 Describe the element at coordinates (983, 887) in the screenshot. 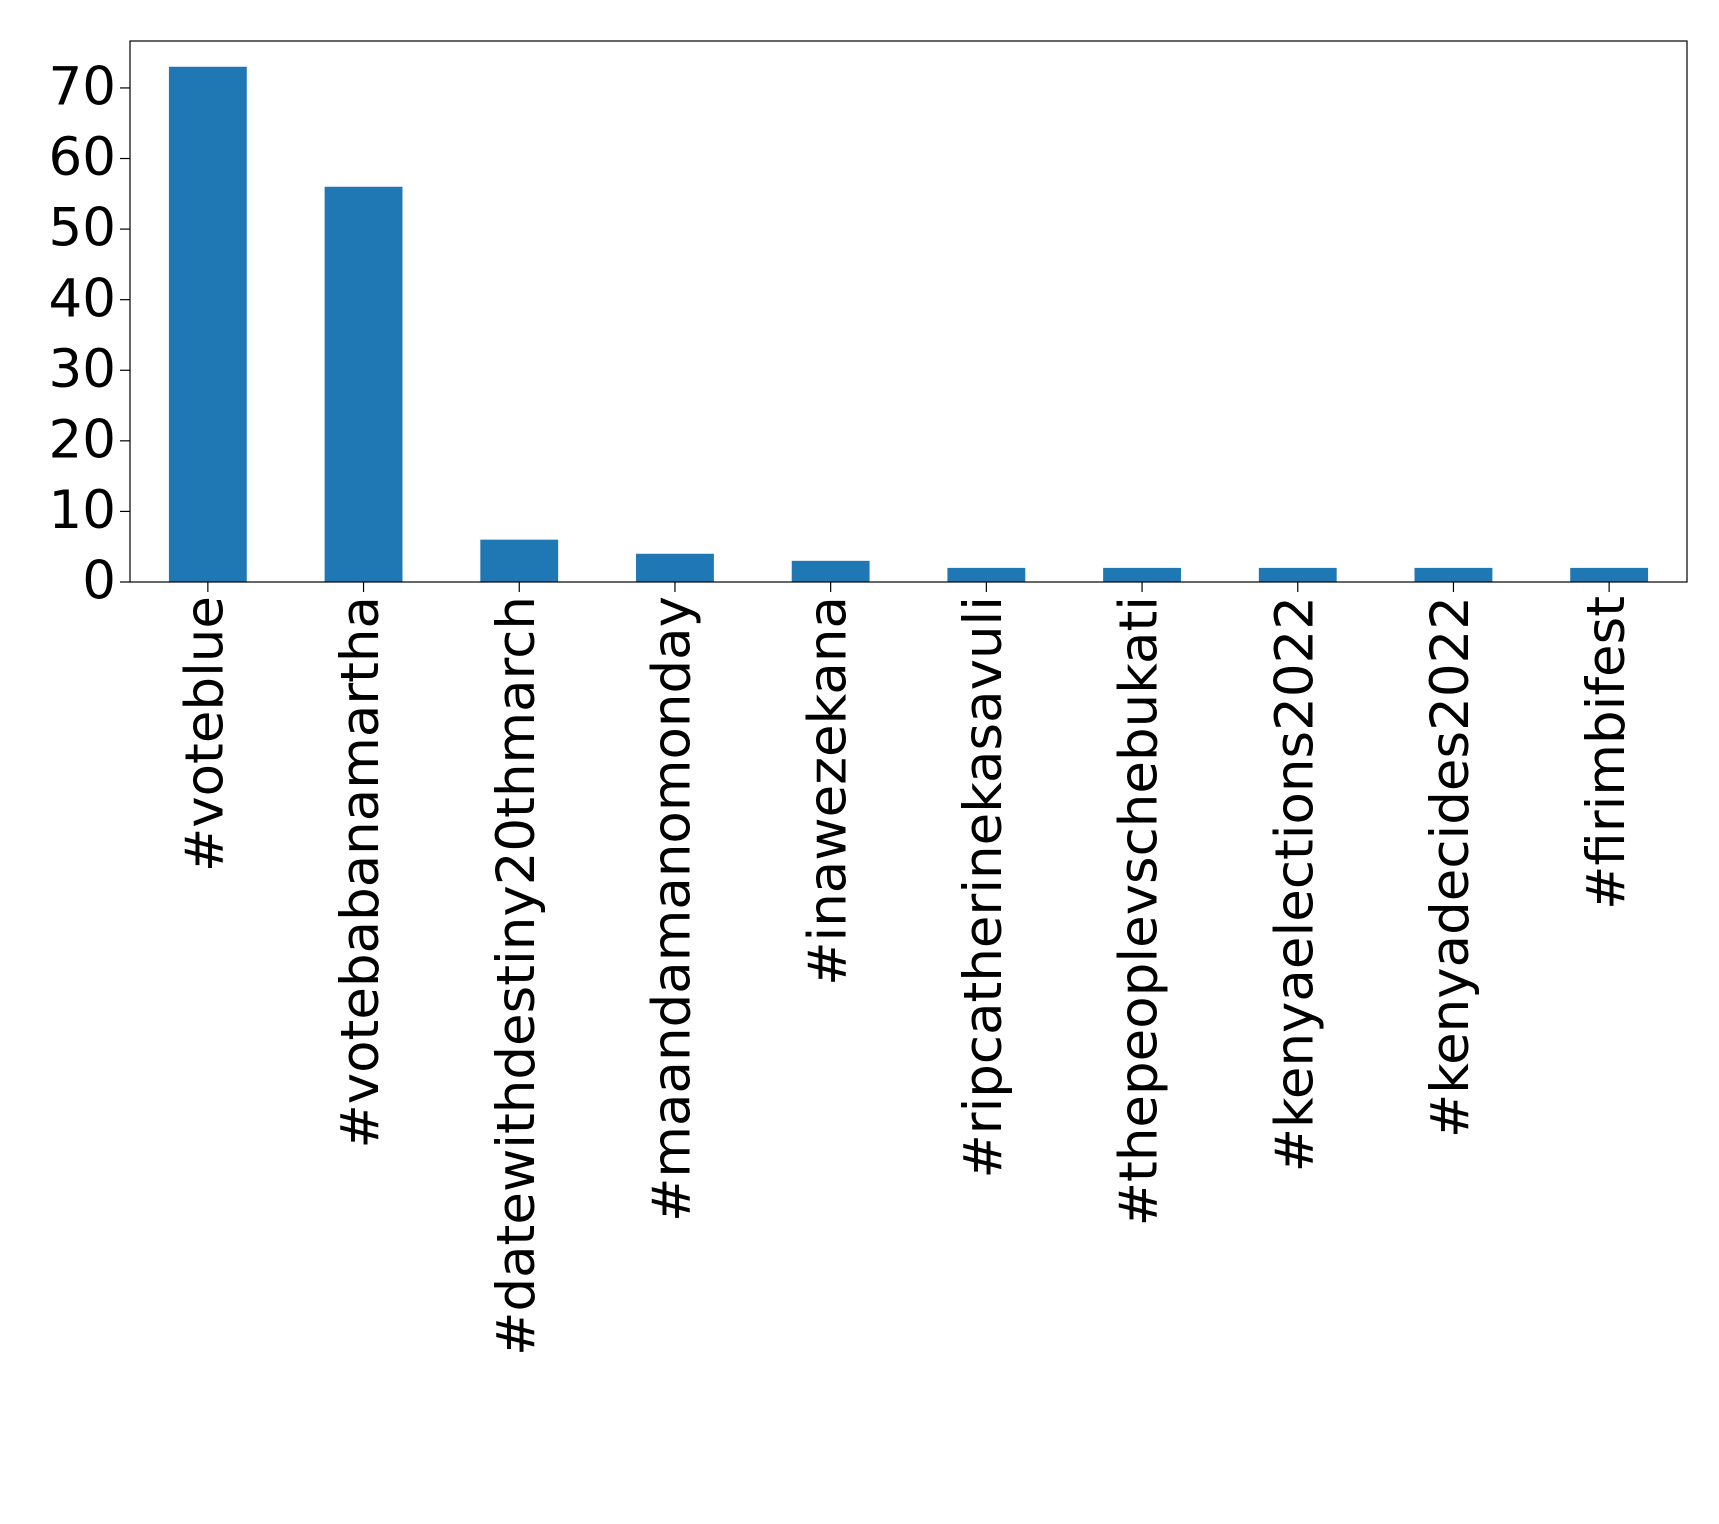

I see `x-tick-label: #ripcatherinekasavuli` at that location.